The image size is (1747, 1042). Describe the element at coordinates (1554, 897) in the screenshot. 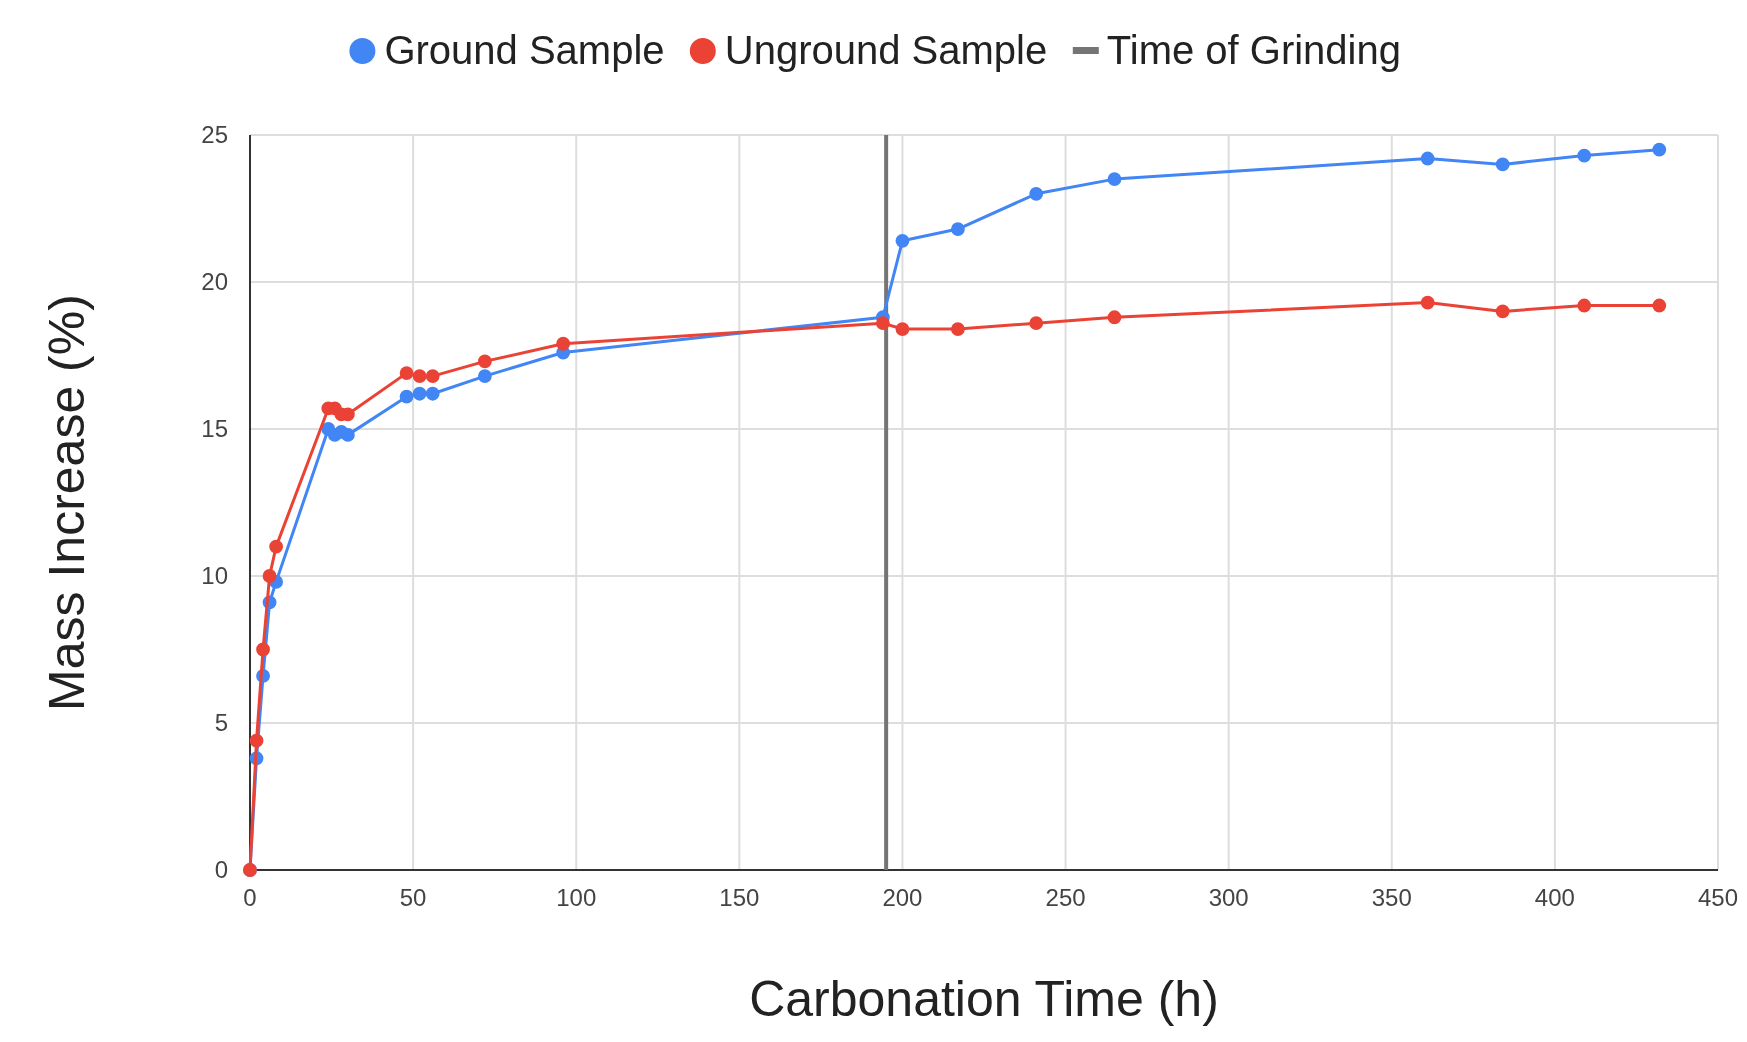

I see `x-tick-label: 400` at that location.